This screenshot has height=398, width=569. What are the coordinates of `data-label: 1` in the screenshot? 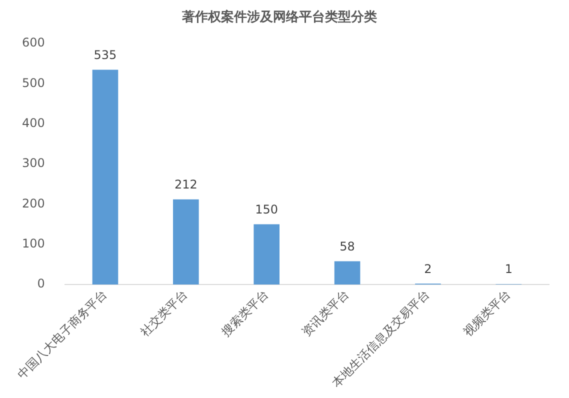 It's located at (508, 269).